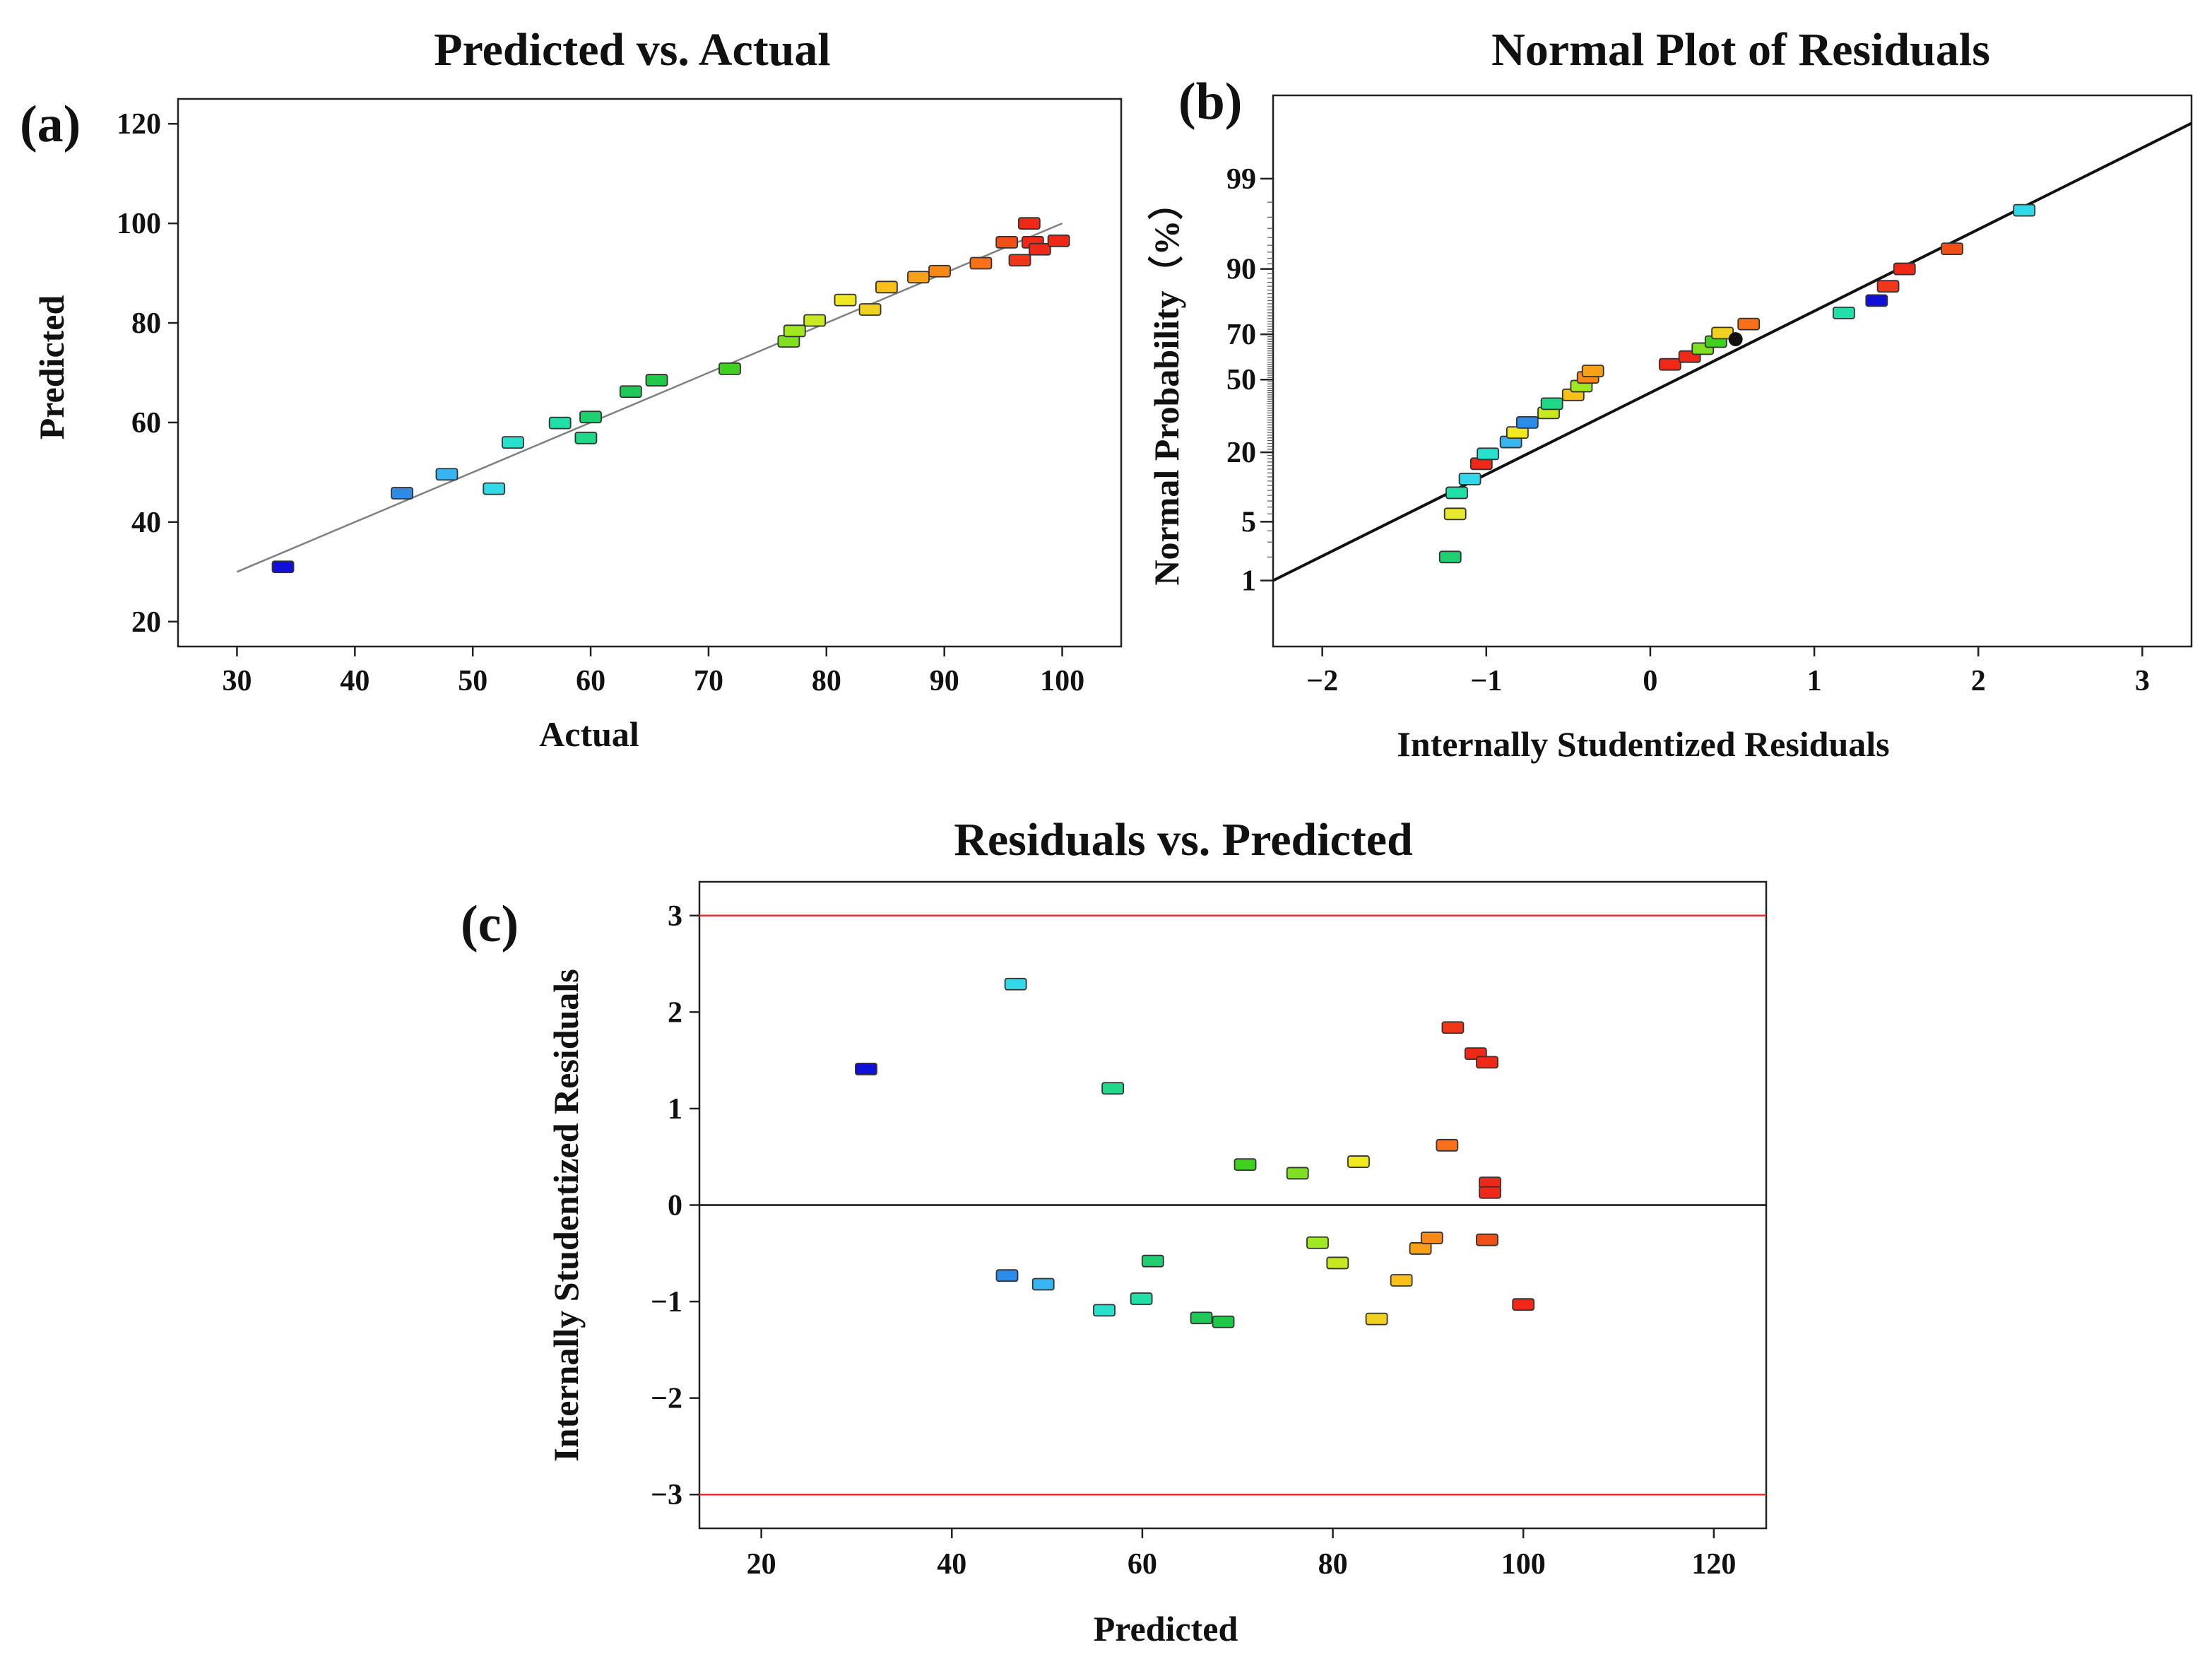 This screenshot has height=1664, width=2212. What do you see at coordinates (1166, 384) in the screenshot?
I see `panel-b-ylabel: Normal Probability（%）` at bounding box center [1166, 384].